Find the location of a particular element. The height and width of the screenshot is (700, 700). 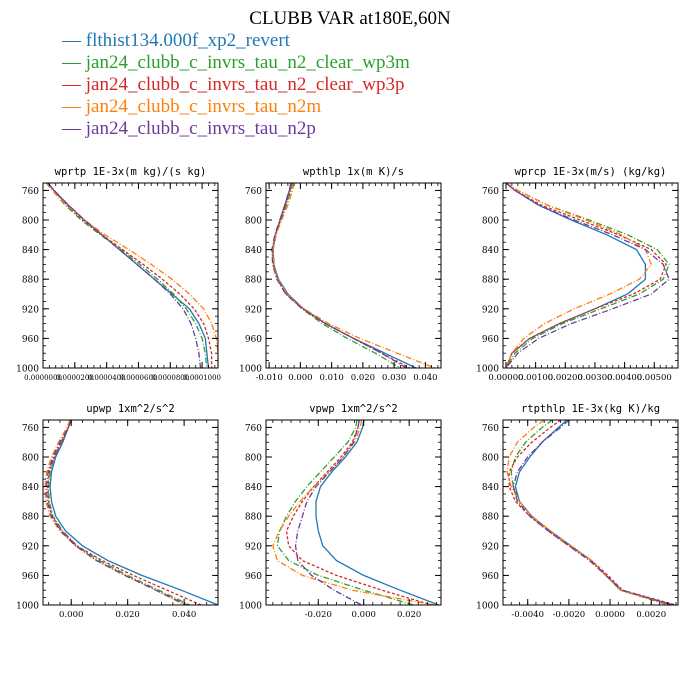

panel-title: wprtp 1E-3x(m kg)/(s kg) is located at coordinates (131, 172).